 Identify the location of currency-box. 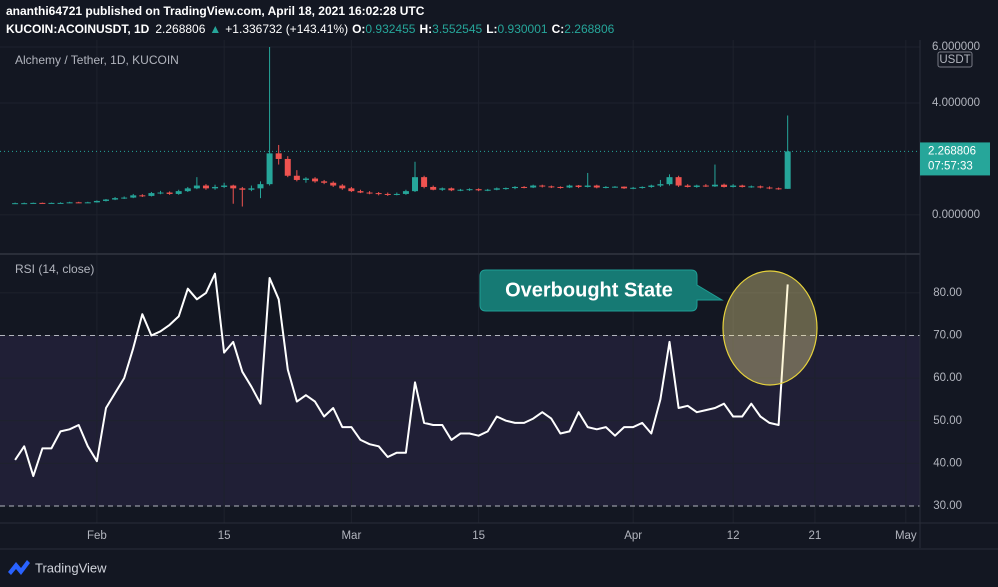
(955, 59).